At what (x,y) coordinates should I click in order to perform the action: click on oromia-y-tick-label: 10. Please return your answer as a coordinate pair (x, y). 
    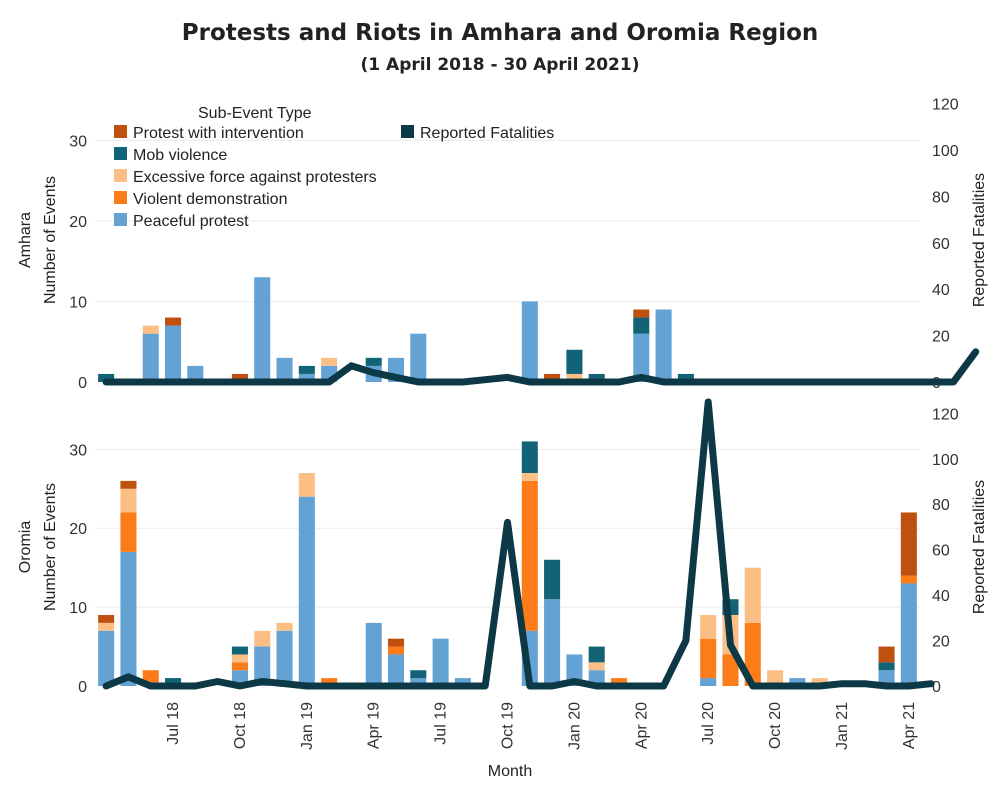
    Looking at the image, I should click on (78, 608).